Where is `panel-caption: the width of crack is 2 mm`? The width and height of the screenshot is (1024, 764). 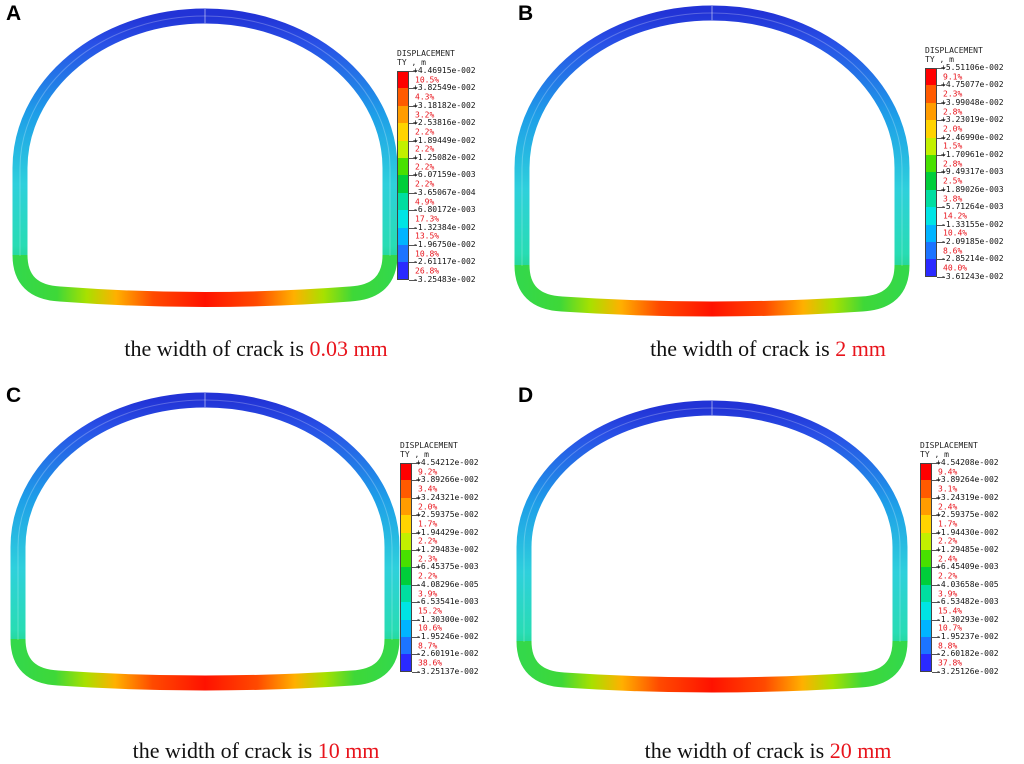
panel-caption: the width of crack is 2 mm is located at coordinates (768, 349).